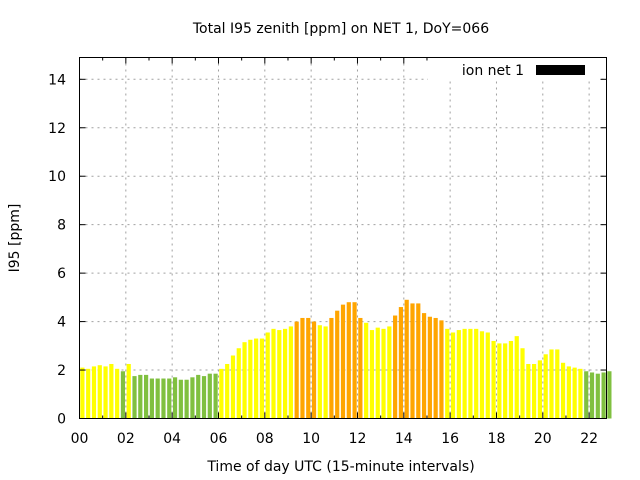 This screenshot has height=480, width=640. What do you see at coordinates (61, 371) in the screenshot?
I see `y-tick-label: 2` at bounding box center [61, 371].